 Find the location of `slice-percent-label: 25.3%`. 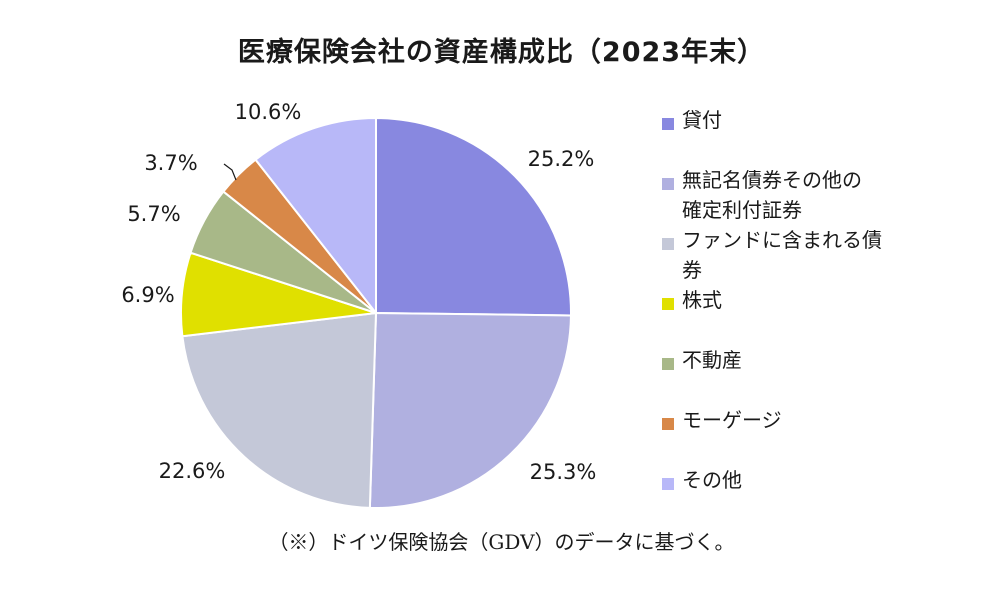

slice-percent-label: 25.3% is located at coordinates (563, 472).